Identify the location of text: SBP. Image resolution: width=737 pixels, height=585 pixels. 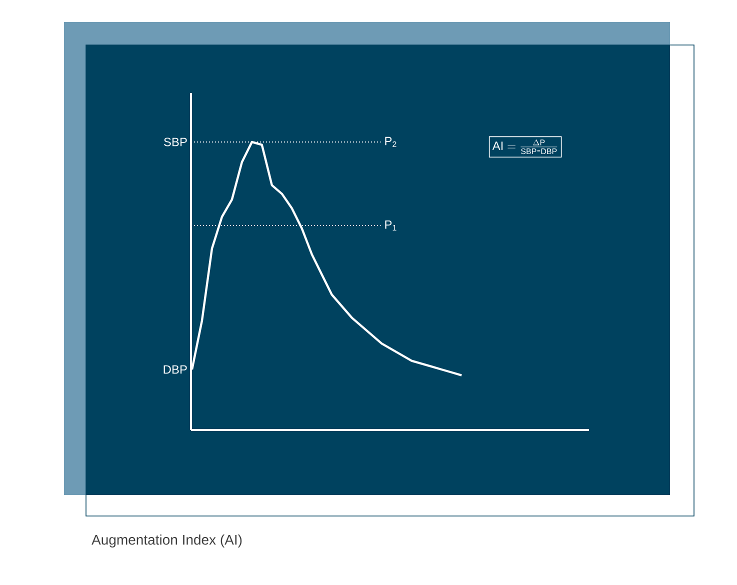
(175, 142).